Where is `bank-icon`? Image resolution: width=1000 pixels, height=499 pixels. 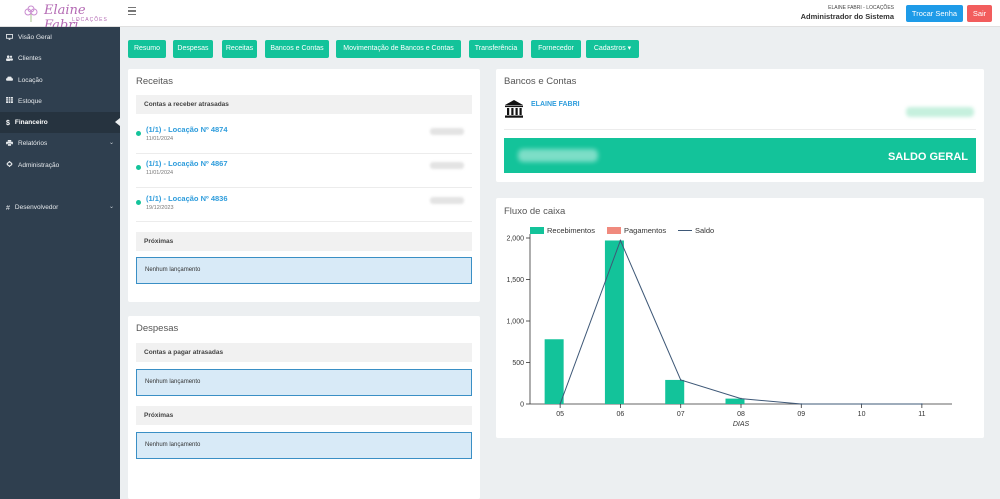 bank-icon is located at coordinates (514, 109).